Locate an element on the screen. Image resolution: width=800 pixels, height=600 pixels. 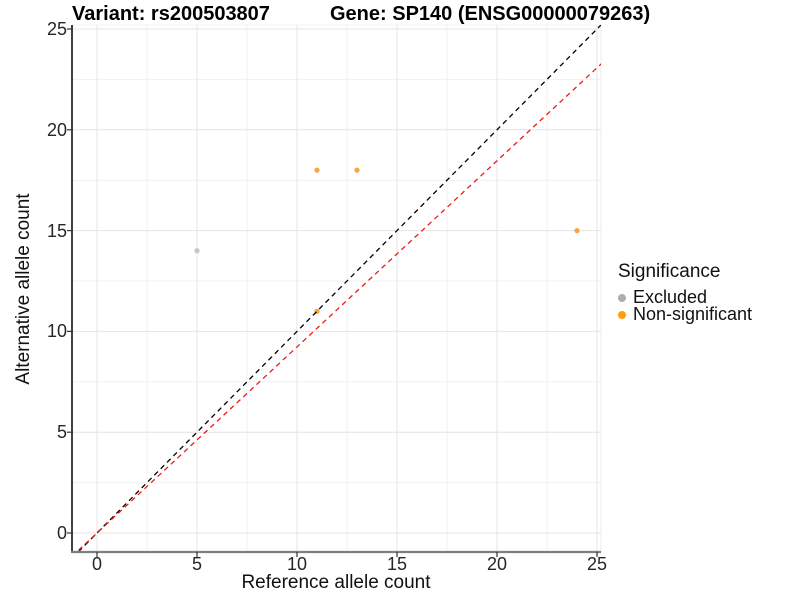
legend-item: Non-significant is located at coordinates (685, 314).